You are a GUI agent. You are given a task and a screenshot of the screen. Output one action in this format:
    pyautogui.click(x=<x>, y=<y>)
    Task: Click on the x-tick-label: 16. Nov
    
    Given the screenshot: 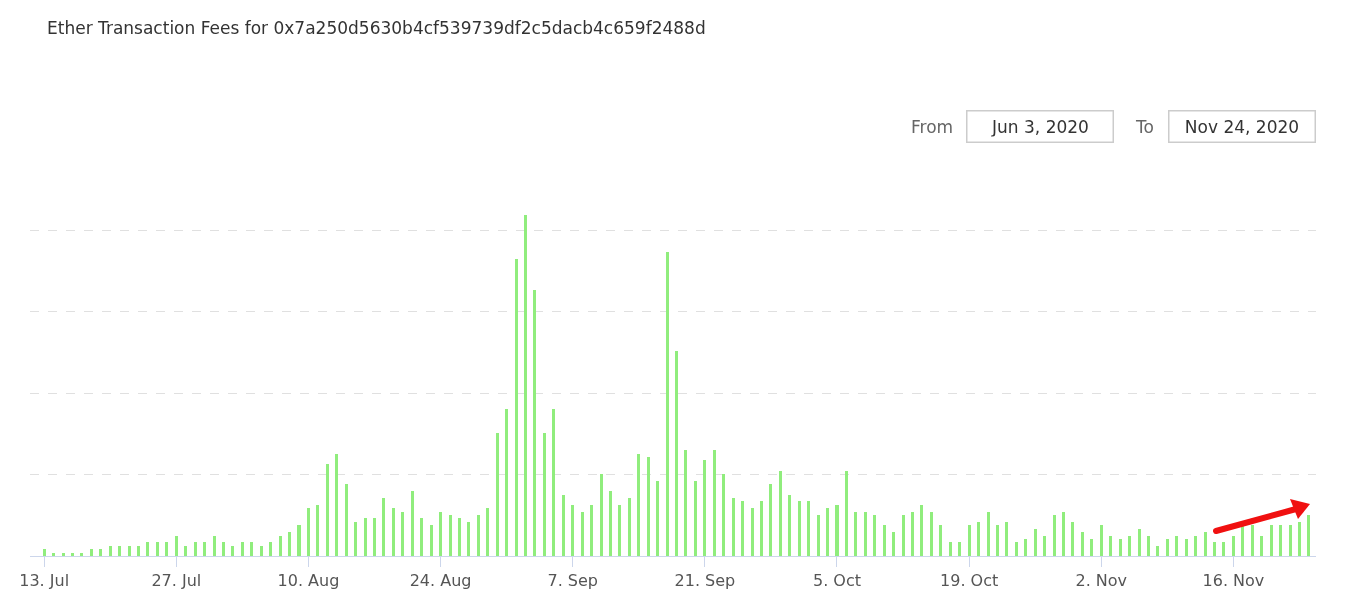 What is the action you would take?
    pyautogui.click(x=1233, y=581)
    